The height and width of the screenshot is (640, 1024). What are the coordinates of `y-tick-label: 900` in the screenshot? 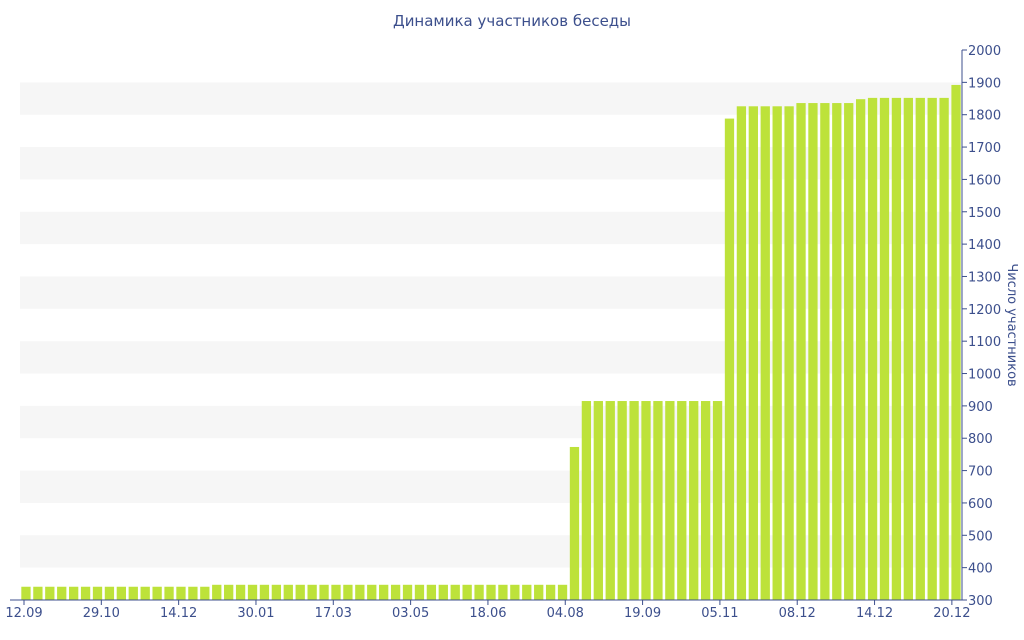 It's located at (980, 407).